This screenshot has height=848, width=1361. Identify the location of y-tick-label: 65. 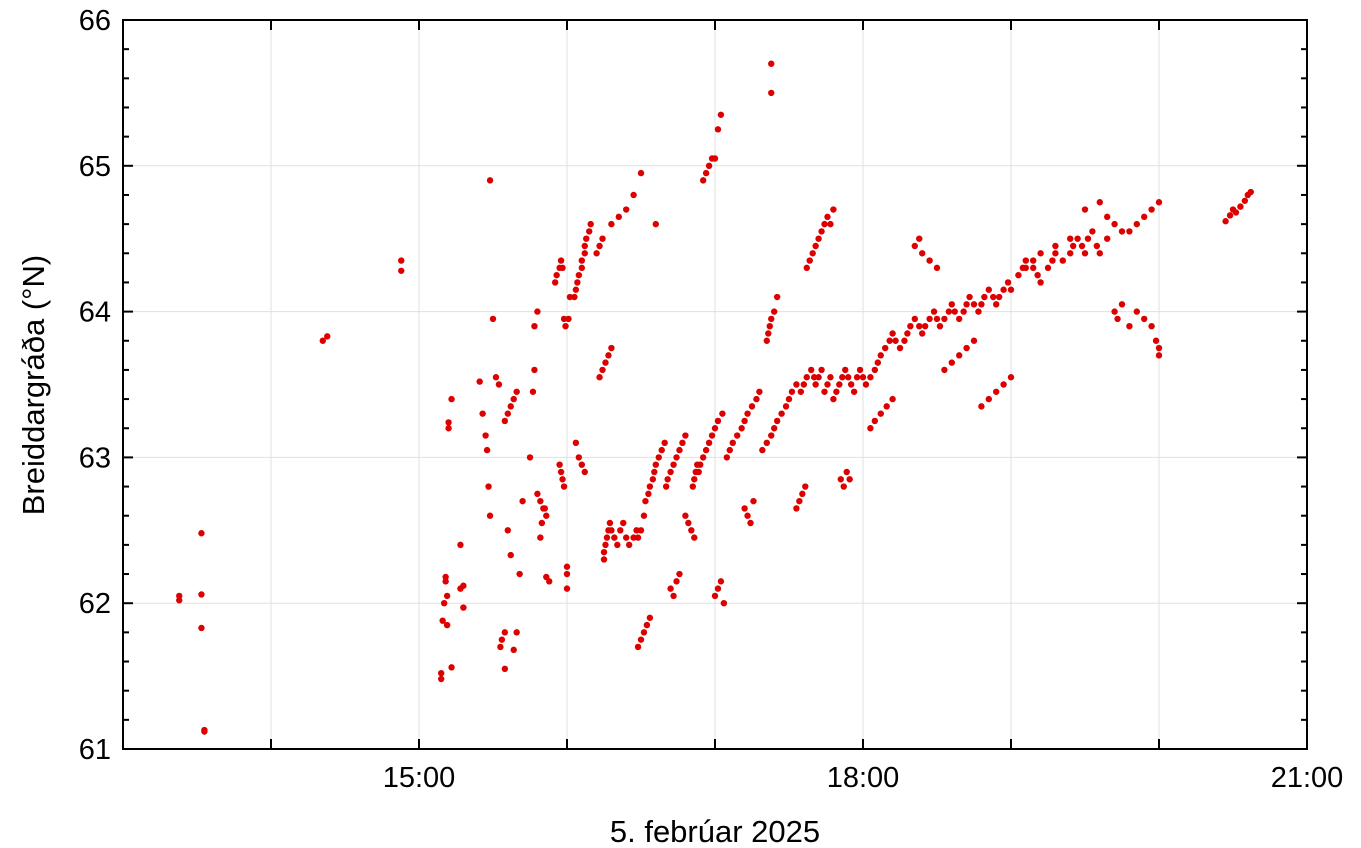
(95, 167).